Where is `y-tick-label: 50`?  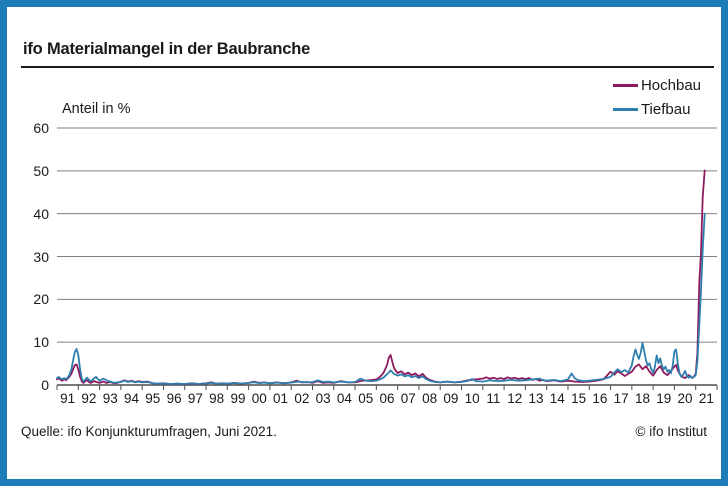 y-tick-label: 50 is located at coordinates (41, 170).